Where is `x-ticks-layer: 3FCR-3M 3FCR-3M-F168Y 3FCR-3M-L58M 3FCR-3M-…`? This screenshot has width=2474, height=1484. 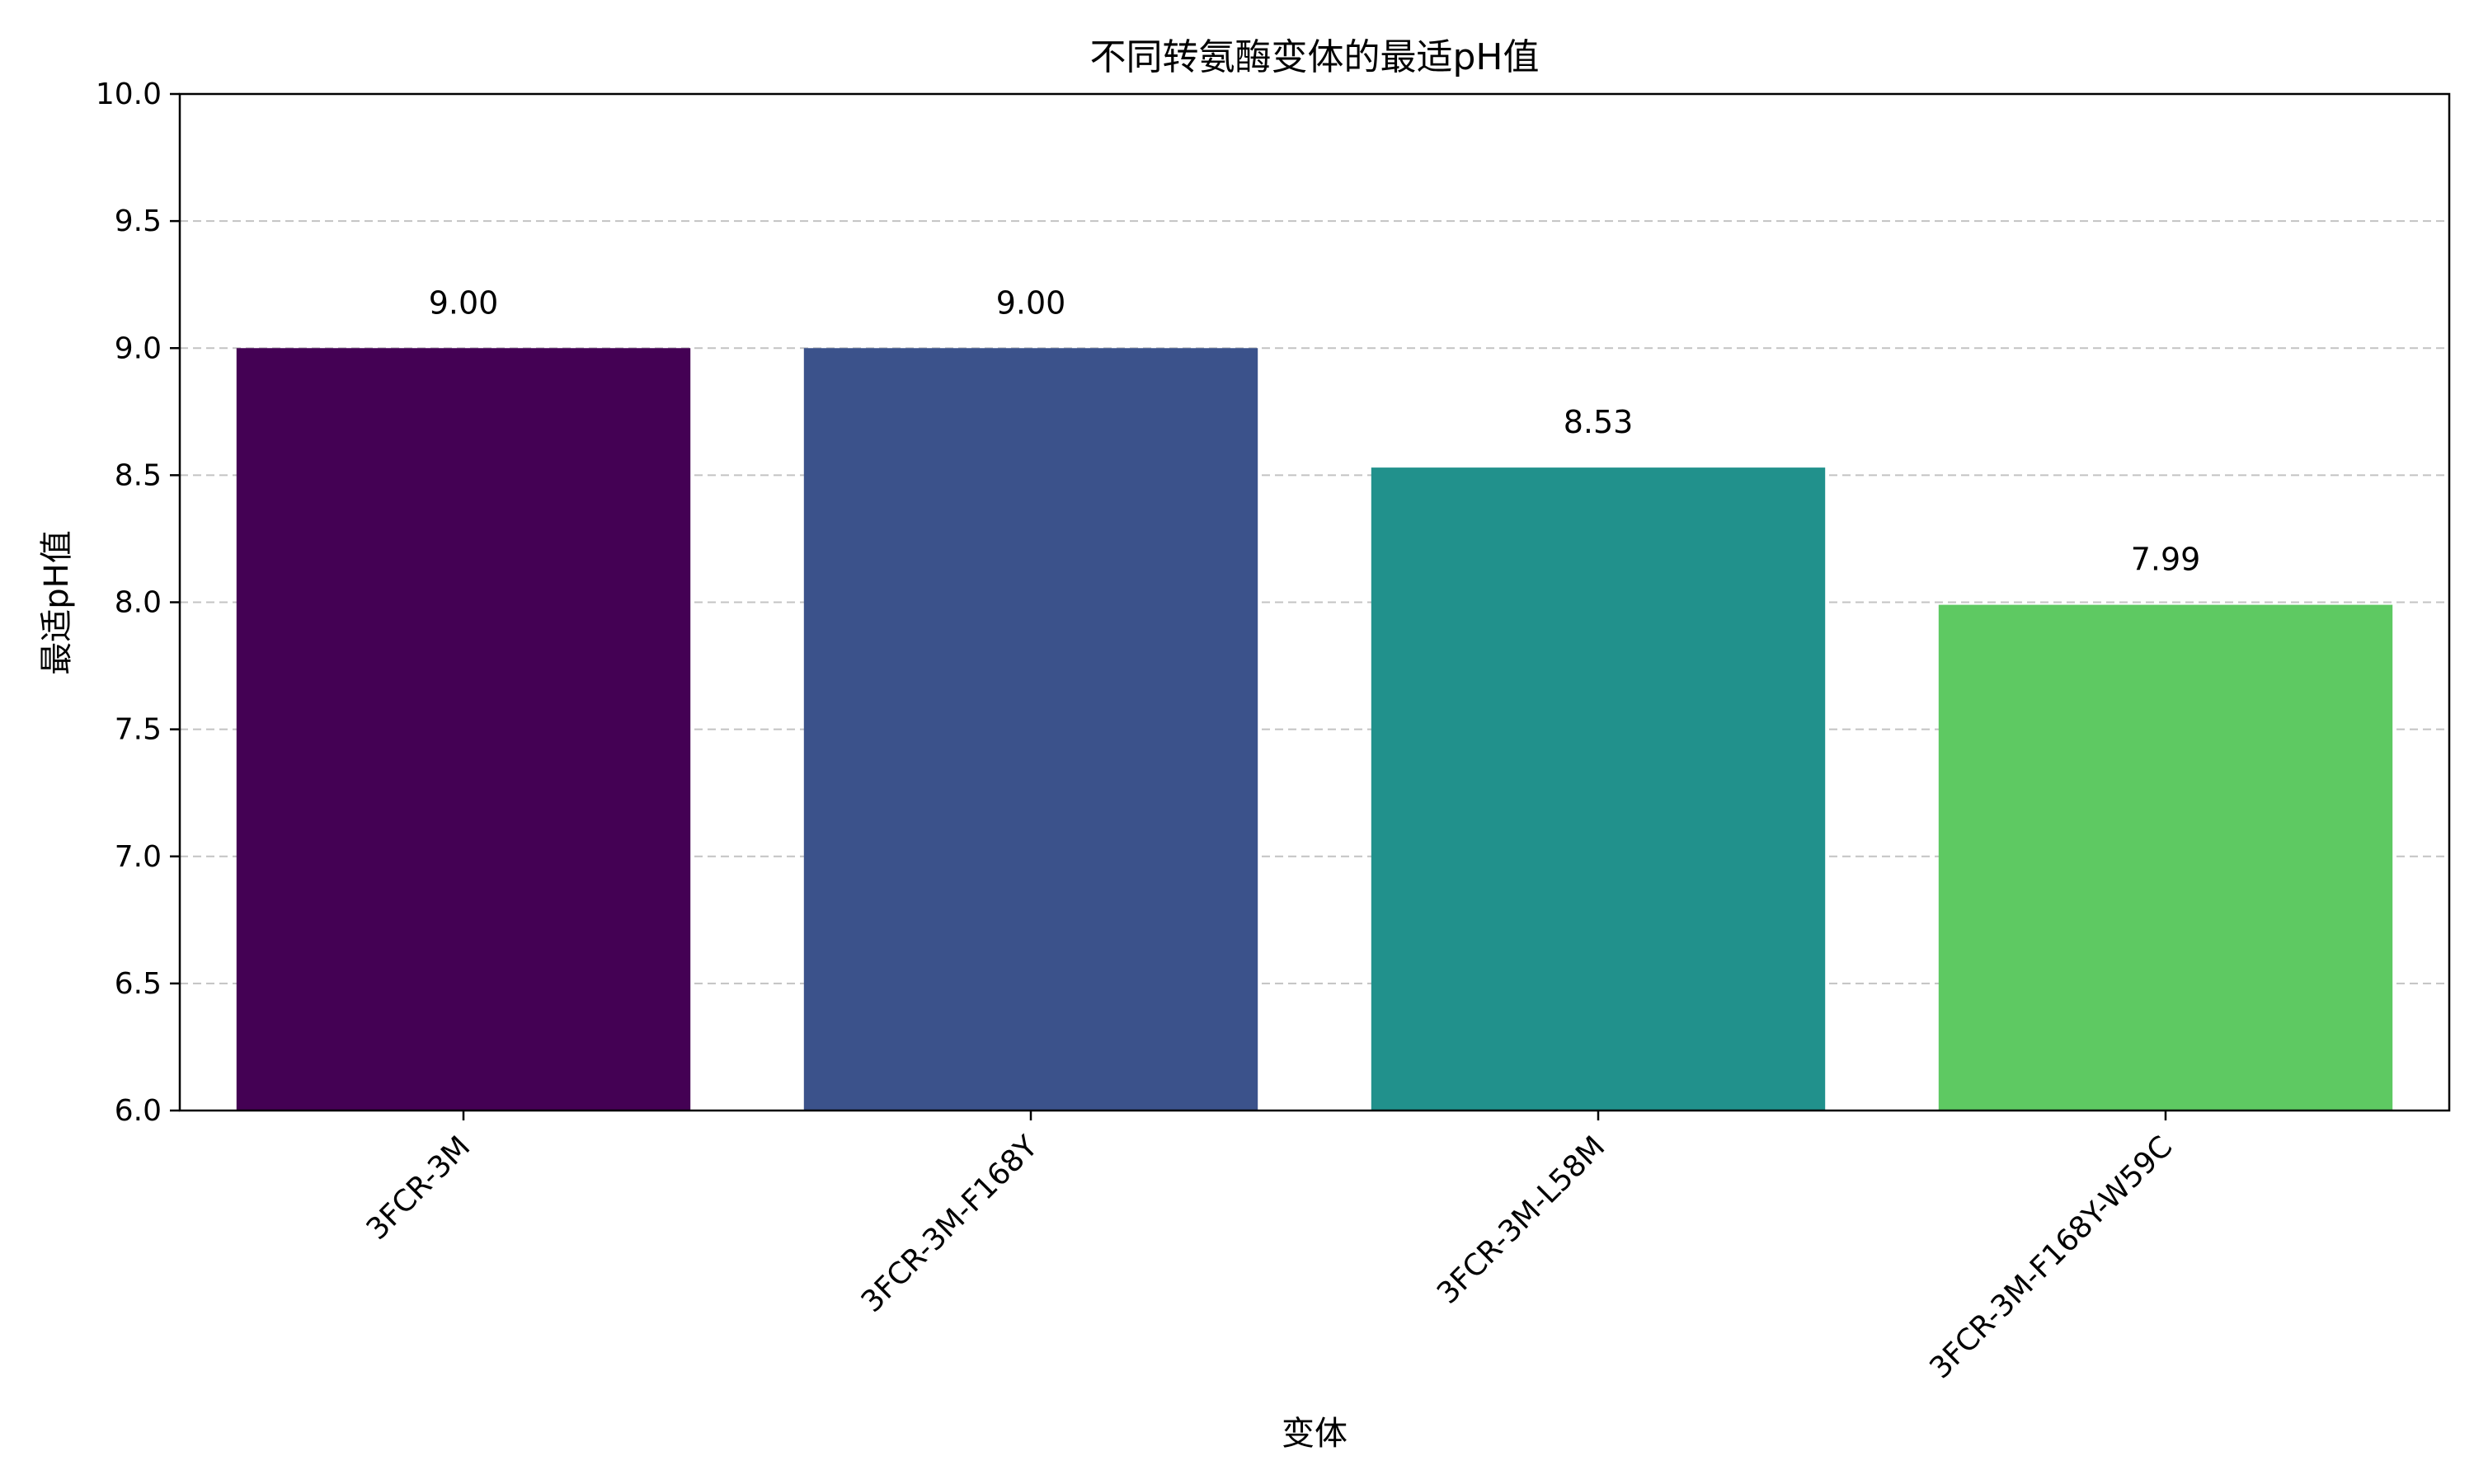
x-ticks-layer: 3FCR-3M 3FCR-3M-F168Y 3FCR-3M-L58M 3FCR-3M-… is located at coordinates (1269, 1248).